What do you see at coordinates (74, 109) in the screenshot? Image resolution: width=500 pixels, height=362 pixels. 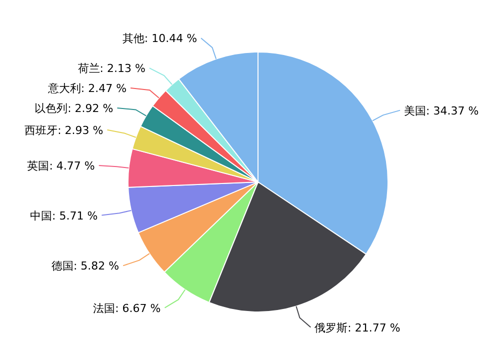 I see `slice-label: 以色列: 2.92 %` at bounding box center [74, 109].